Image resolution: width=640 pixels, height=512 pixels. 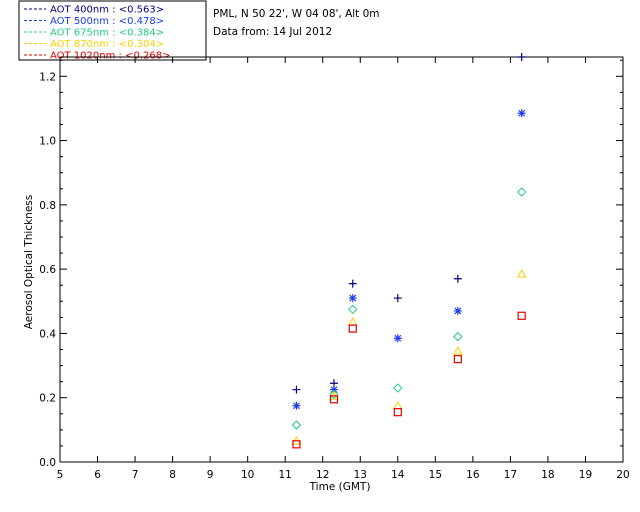 I want to click on legend-entry: AOT 400nm : <0.563>, so click(x=107, y=10).